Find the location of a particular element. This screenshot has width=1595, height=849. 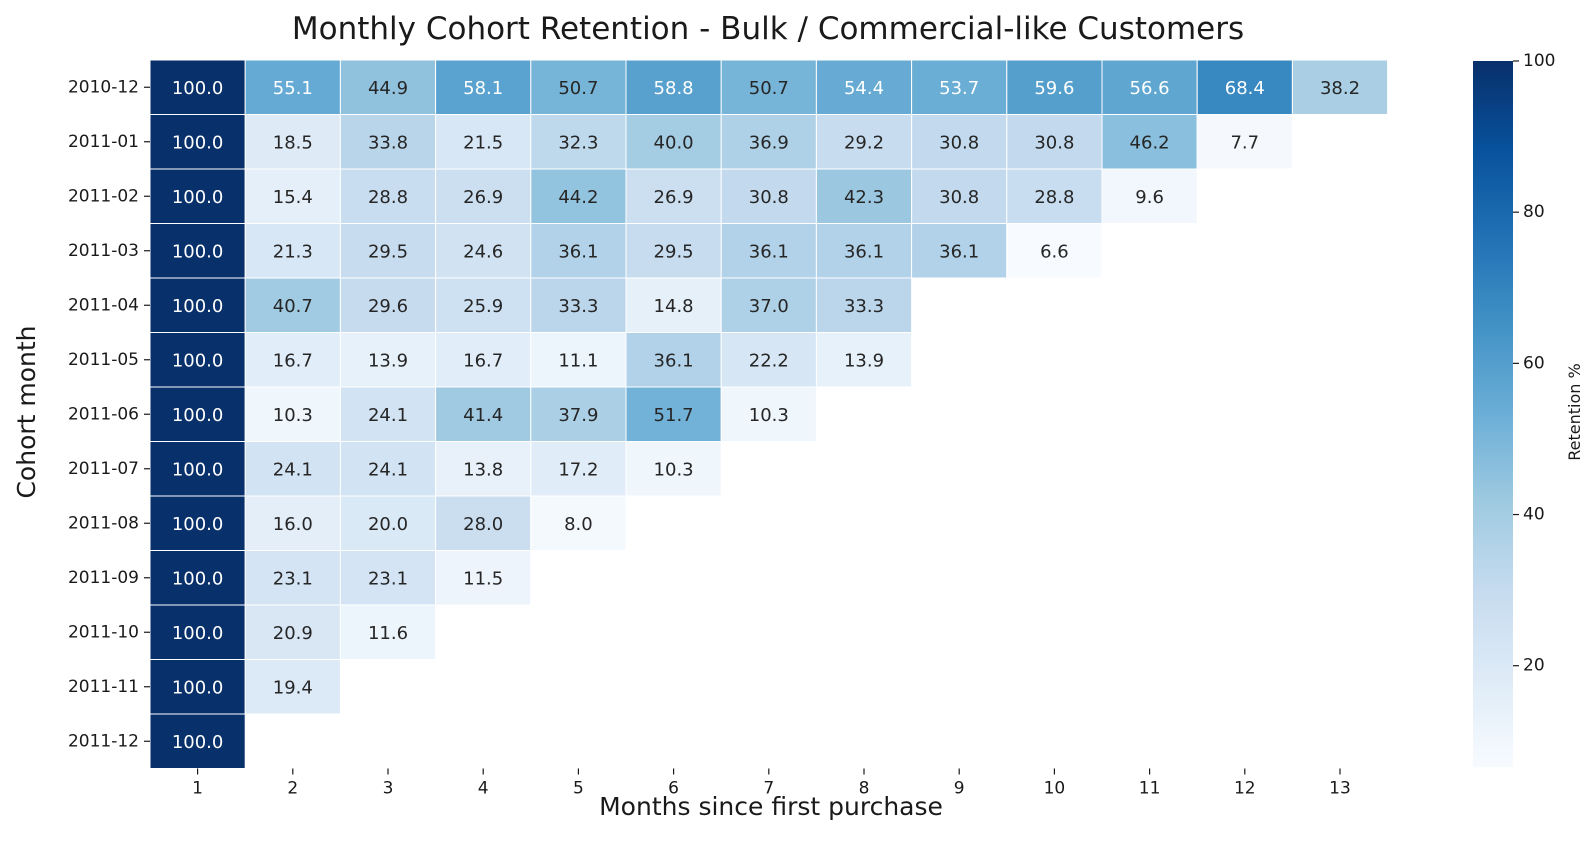

colorbar-tick-label: 100 is located at coordinates (1539, 61).